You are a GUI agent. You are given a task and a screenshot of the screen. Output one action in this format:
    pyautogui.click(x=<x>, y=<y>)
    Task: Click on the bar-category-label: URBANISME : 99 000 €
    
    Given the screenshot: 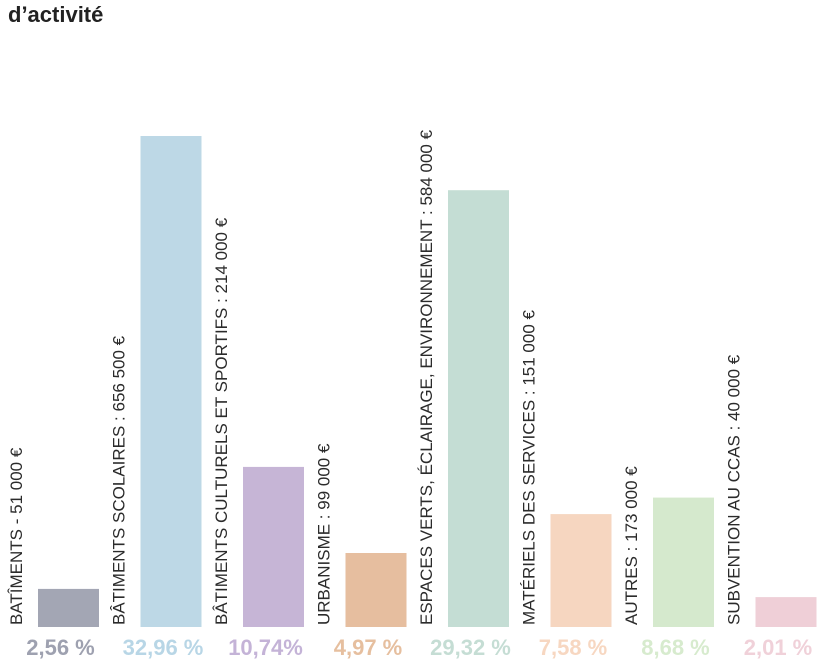 What is the action you would take?
    pyautogui.click(x=324, y=534)
    